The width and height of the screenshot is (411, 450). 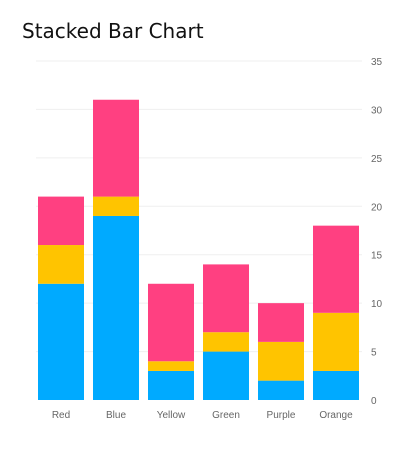 What do you see at coordinates (377, 207) in the screenshot?
I see `y-tick-label: 20` at bounding box center [377, 207].